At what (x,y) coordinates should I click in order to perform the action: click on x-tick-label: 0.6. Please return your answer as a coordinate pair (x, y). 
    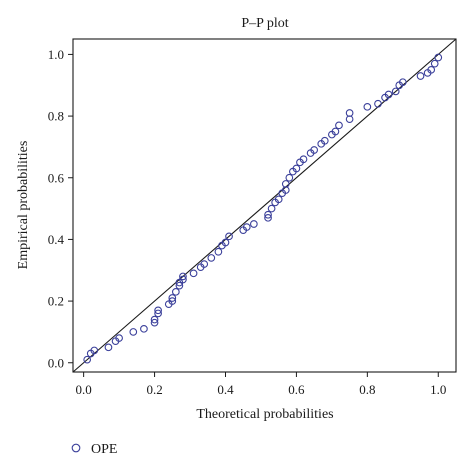
    Looking at the image, I should click on (296, 389).